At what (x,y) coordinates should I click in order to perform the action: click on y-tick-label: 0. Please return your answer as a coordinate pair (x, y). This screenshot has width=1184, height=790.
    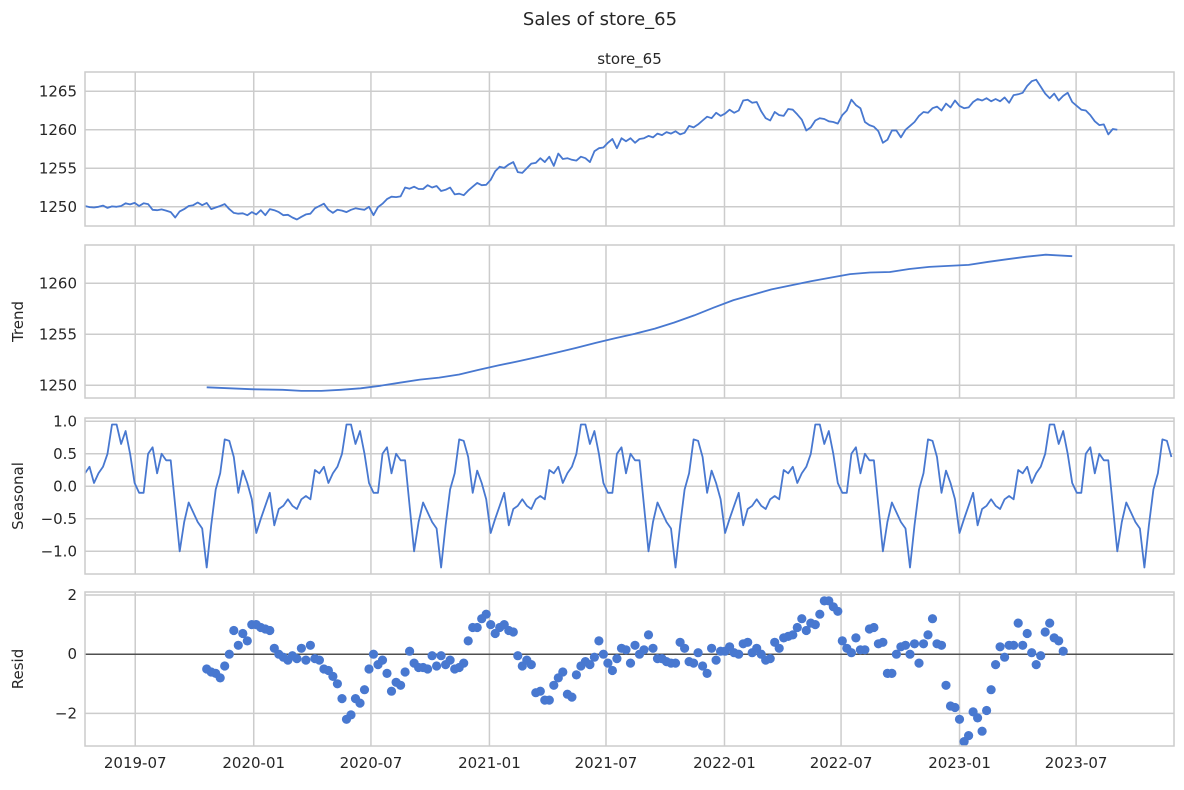
    Looking at the image, I should click on (72, 654).